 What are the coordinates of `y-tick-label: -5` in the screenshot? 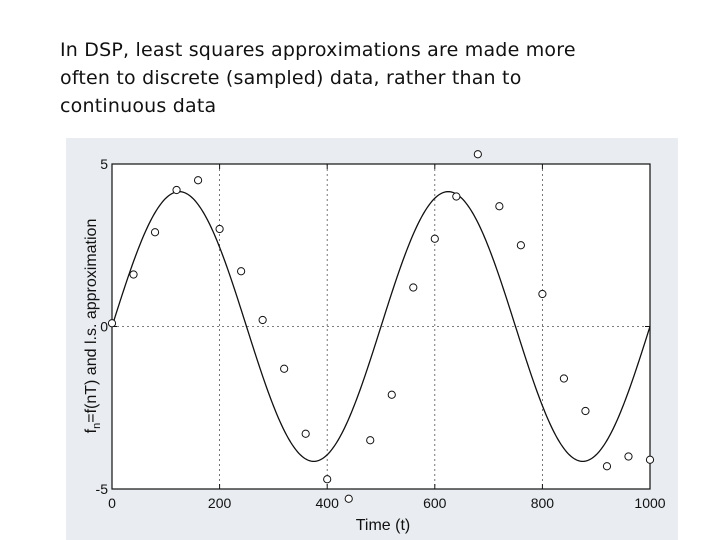 It's located at (102, 489).